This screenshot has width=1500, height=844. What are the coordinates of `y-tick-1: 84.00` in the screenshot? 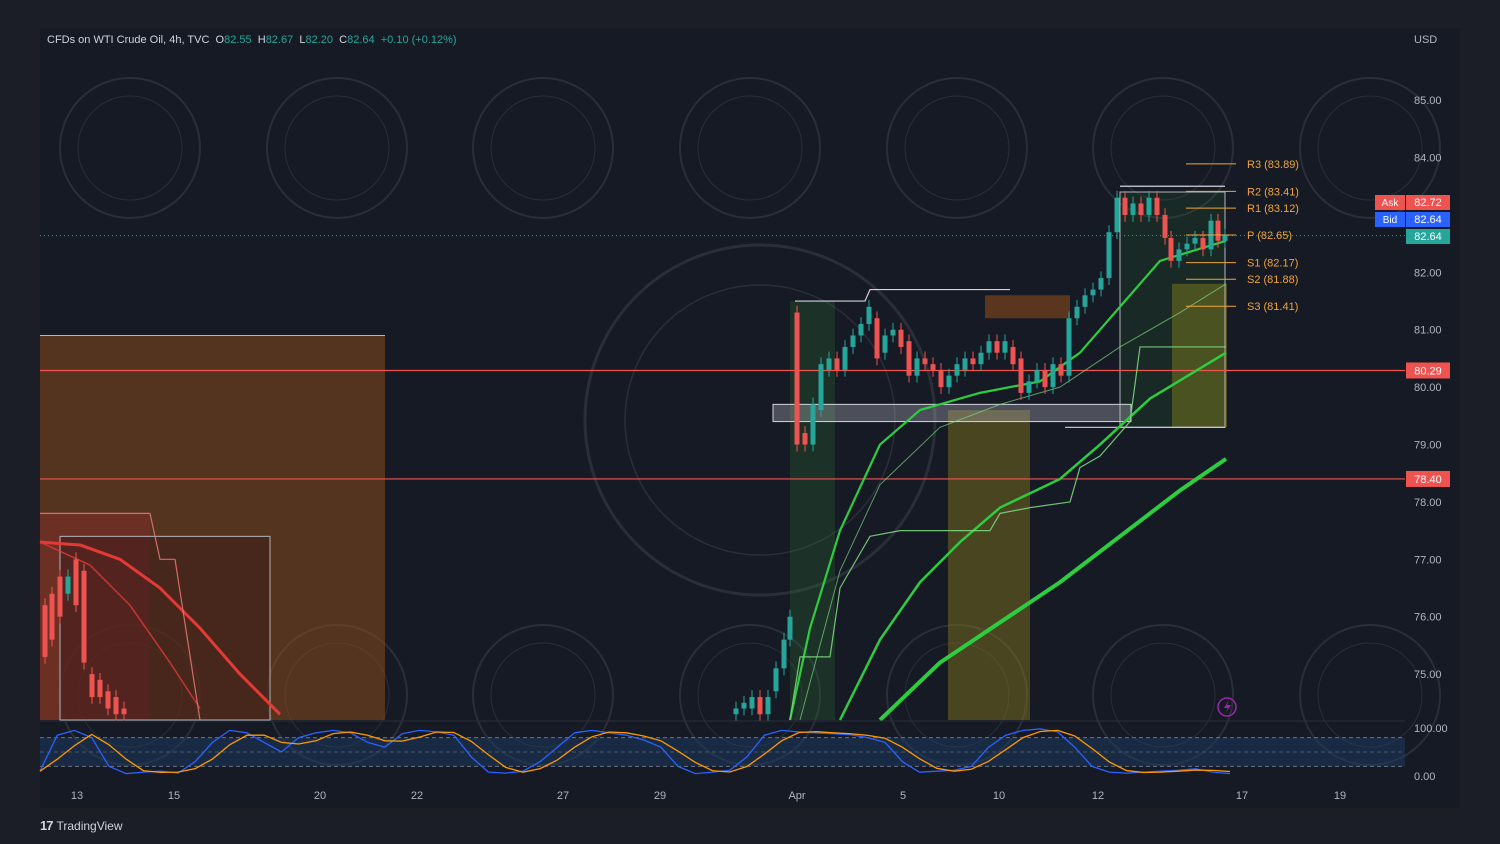 It's located at (1428, 159).